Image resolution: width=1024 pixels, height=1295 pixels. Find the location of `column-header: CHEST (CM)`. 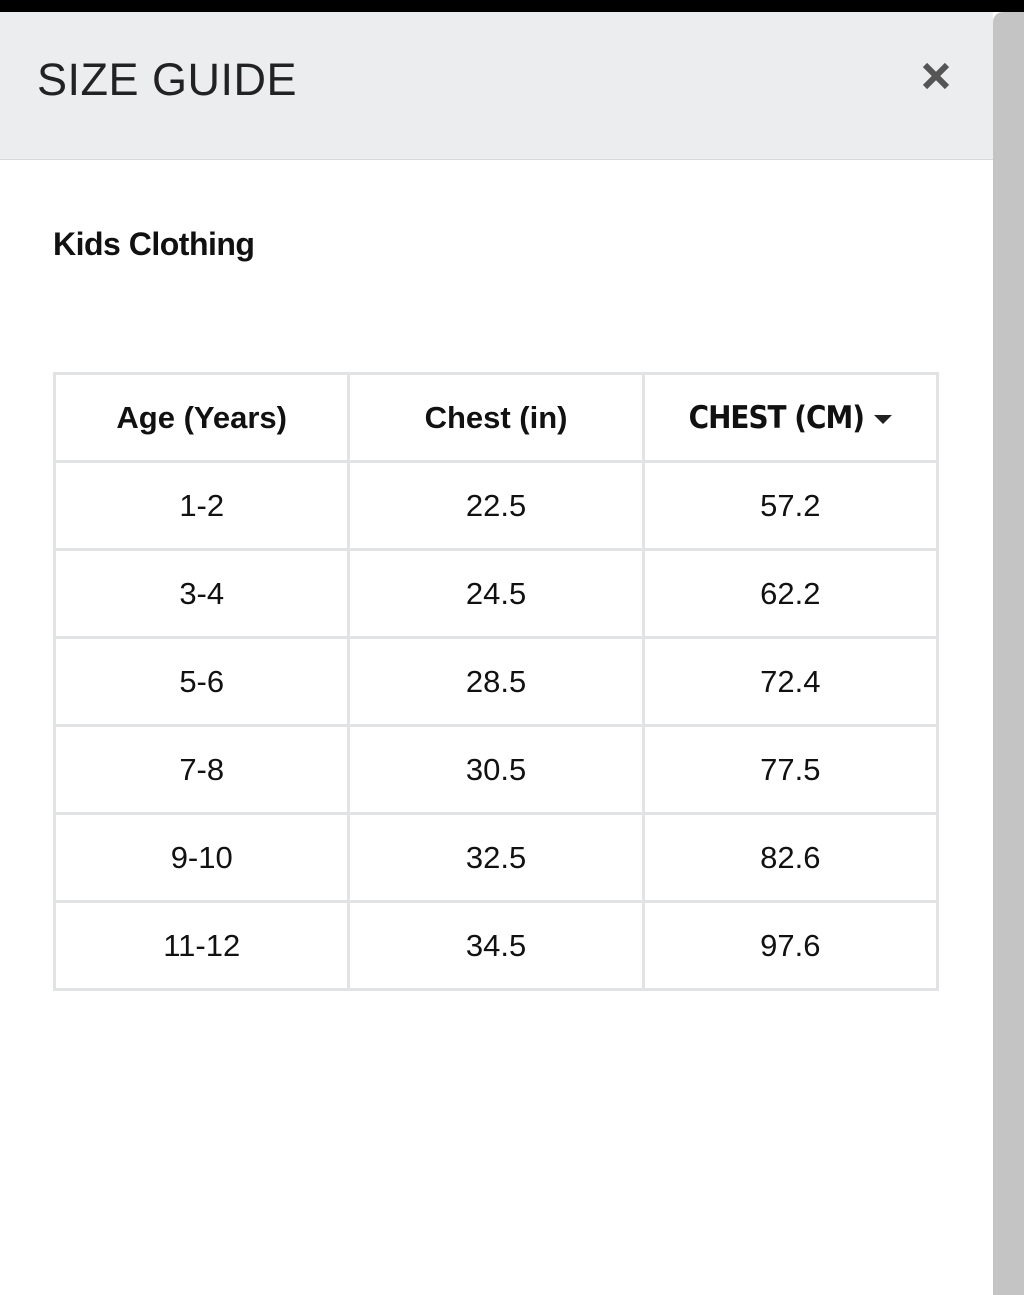

column-header: CHEST (CM) is located at coordinates (790, 417).